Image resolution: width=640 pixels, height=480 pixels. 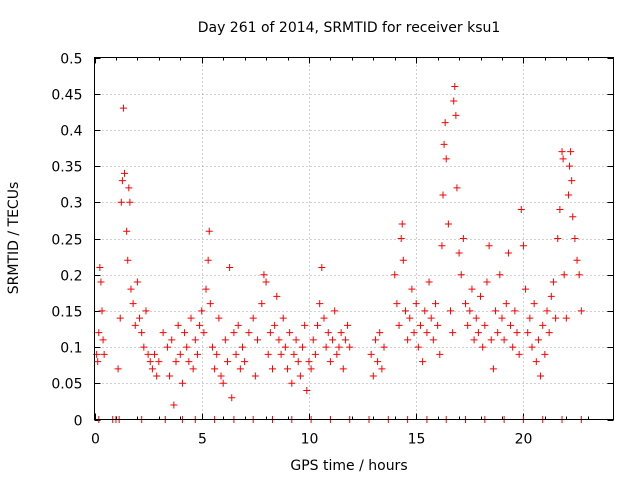 What do you see at coordinates (71, 204) in the screenshot?
I see `y-tick-label: 0.3` at bounding box center [71, 204].